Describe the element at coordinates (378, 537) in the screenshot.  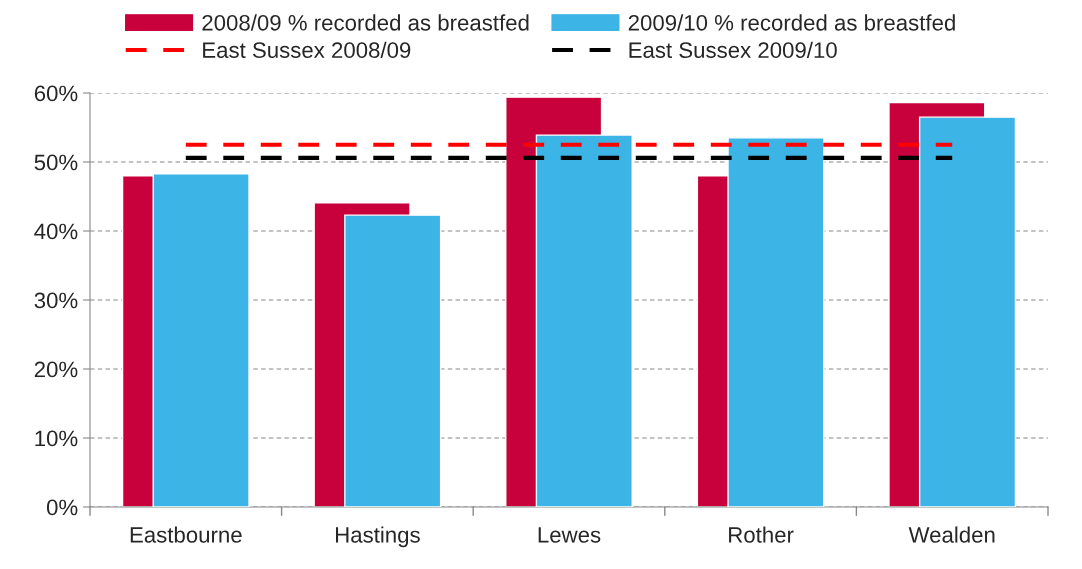
I see `x-tick-label: Hastings` at that location.